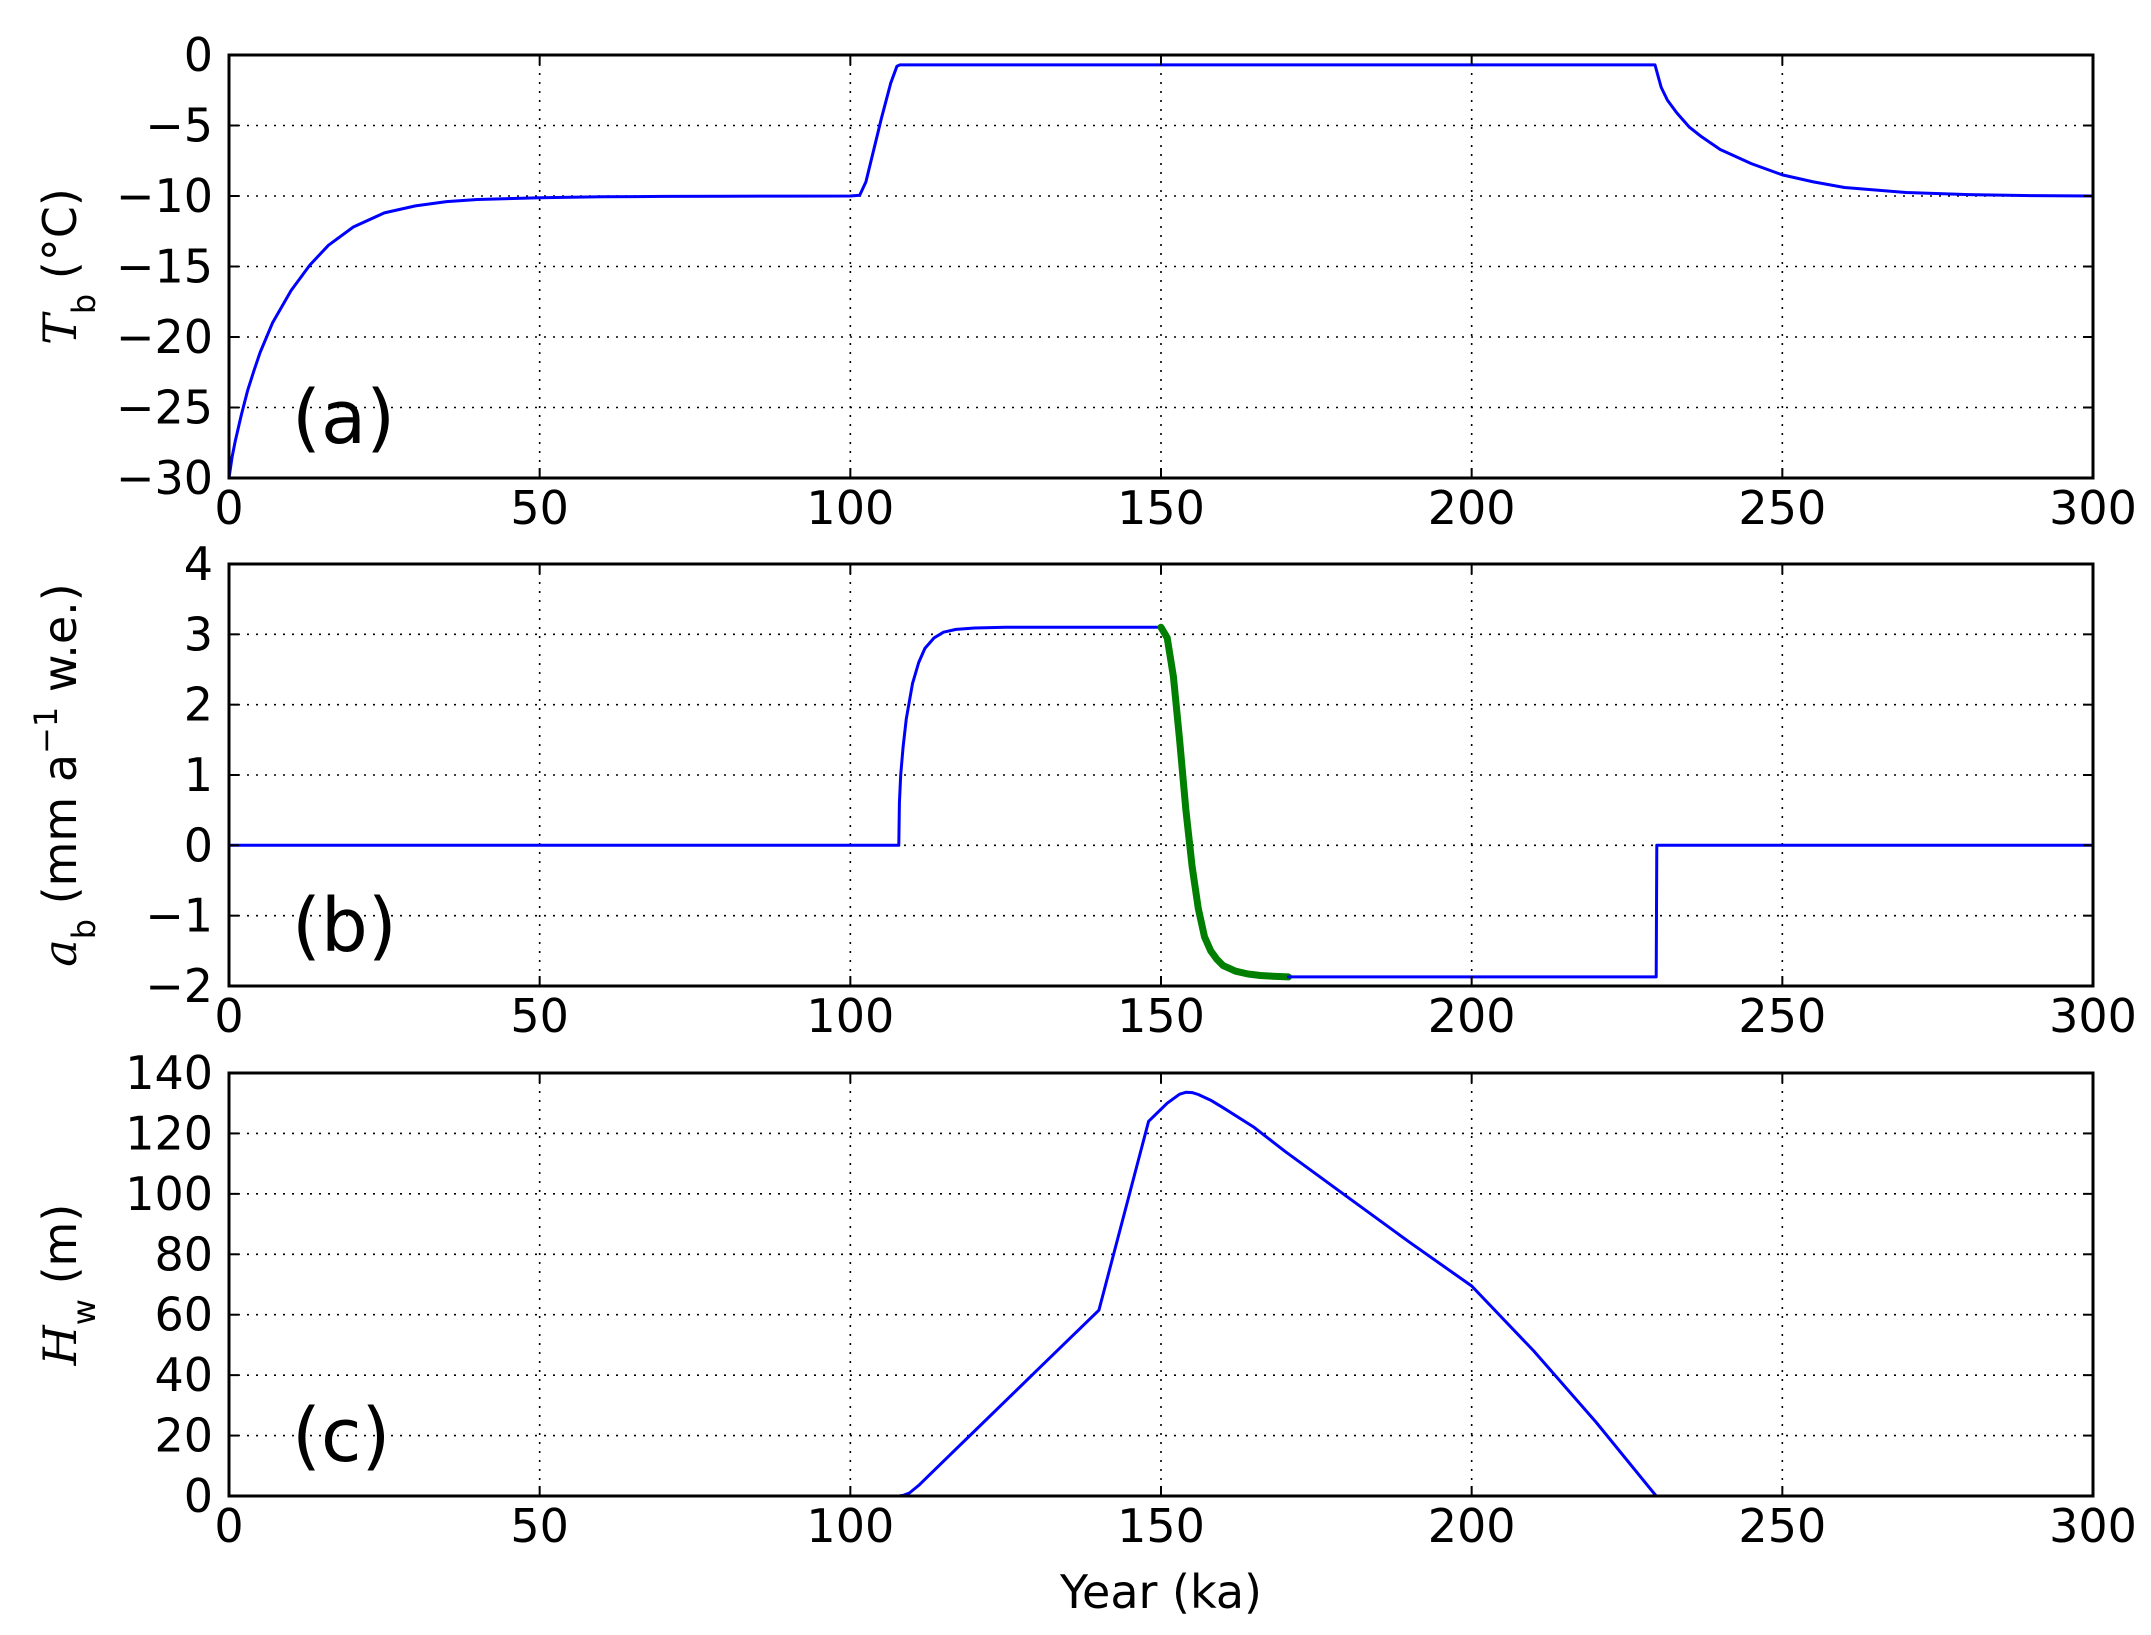 The image size is (2151, 1635). I want to click on y-axis-subscript-a: b, so click(84, 304).